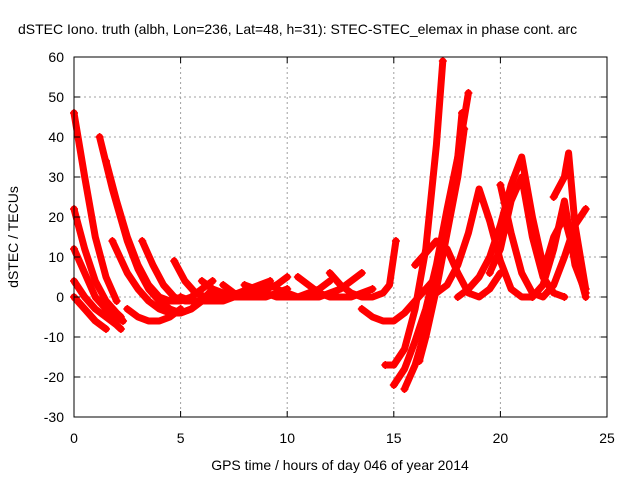 This screenshot has height=480, width=640. Describe the element at coordinates (56, 257) in the screenshot. I see `y-tick-label: 10` at that location.